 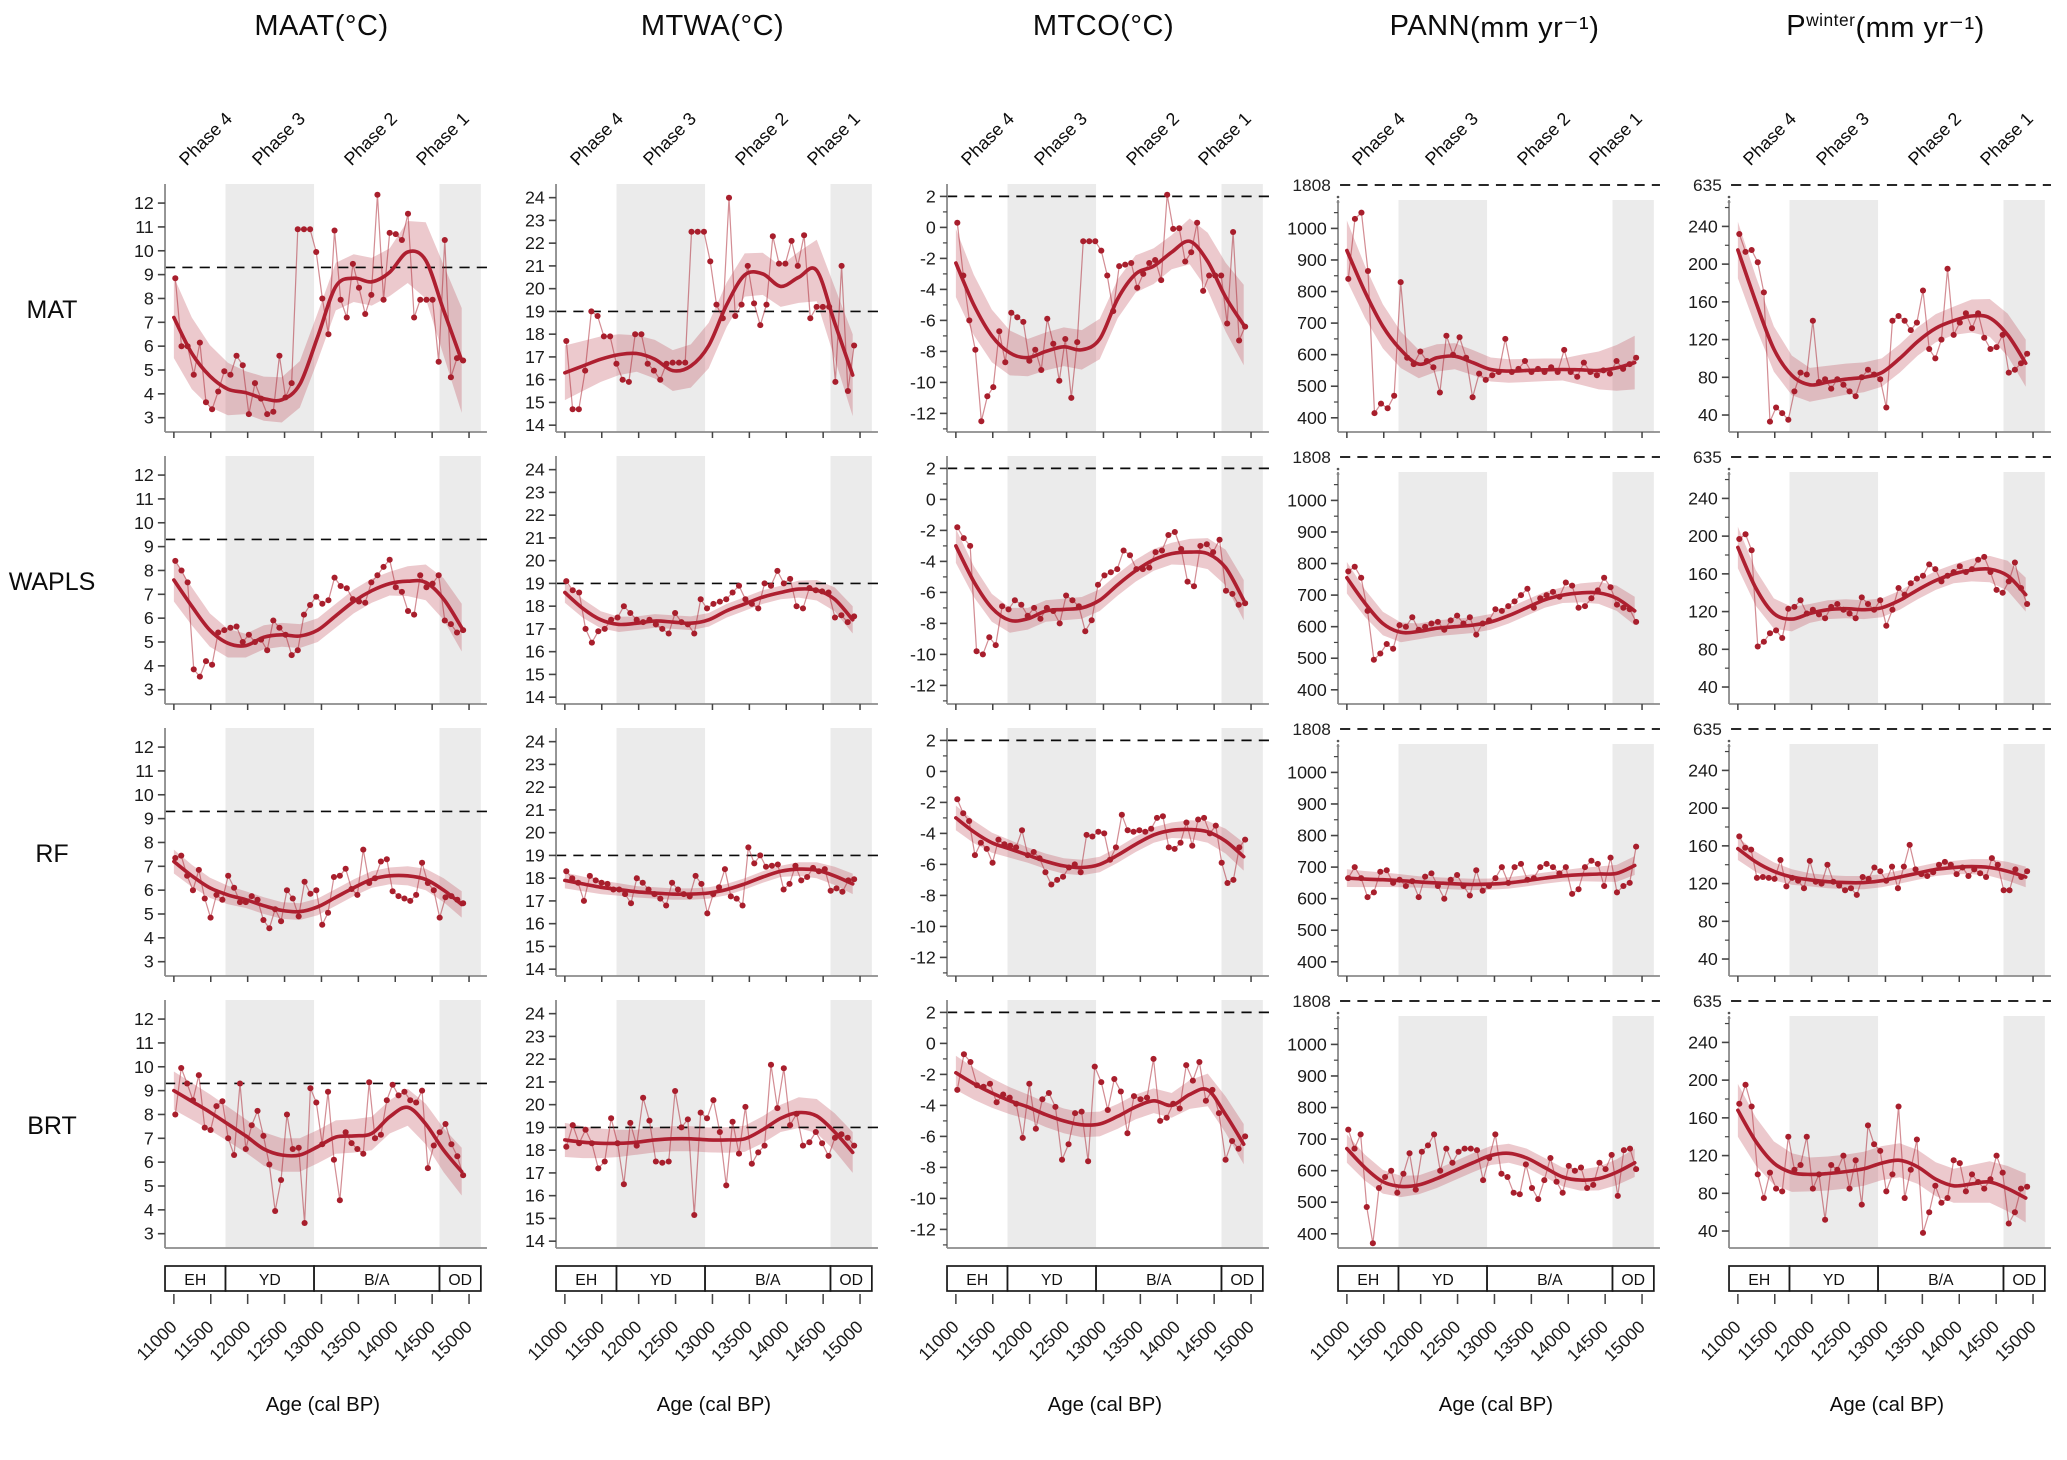 What do you see at coordinates (928, 896) in the screenshot?
I see `y-tick-label: -8` at bounding box center [928, 896].